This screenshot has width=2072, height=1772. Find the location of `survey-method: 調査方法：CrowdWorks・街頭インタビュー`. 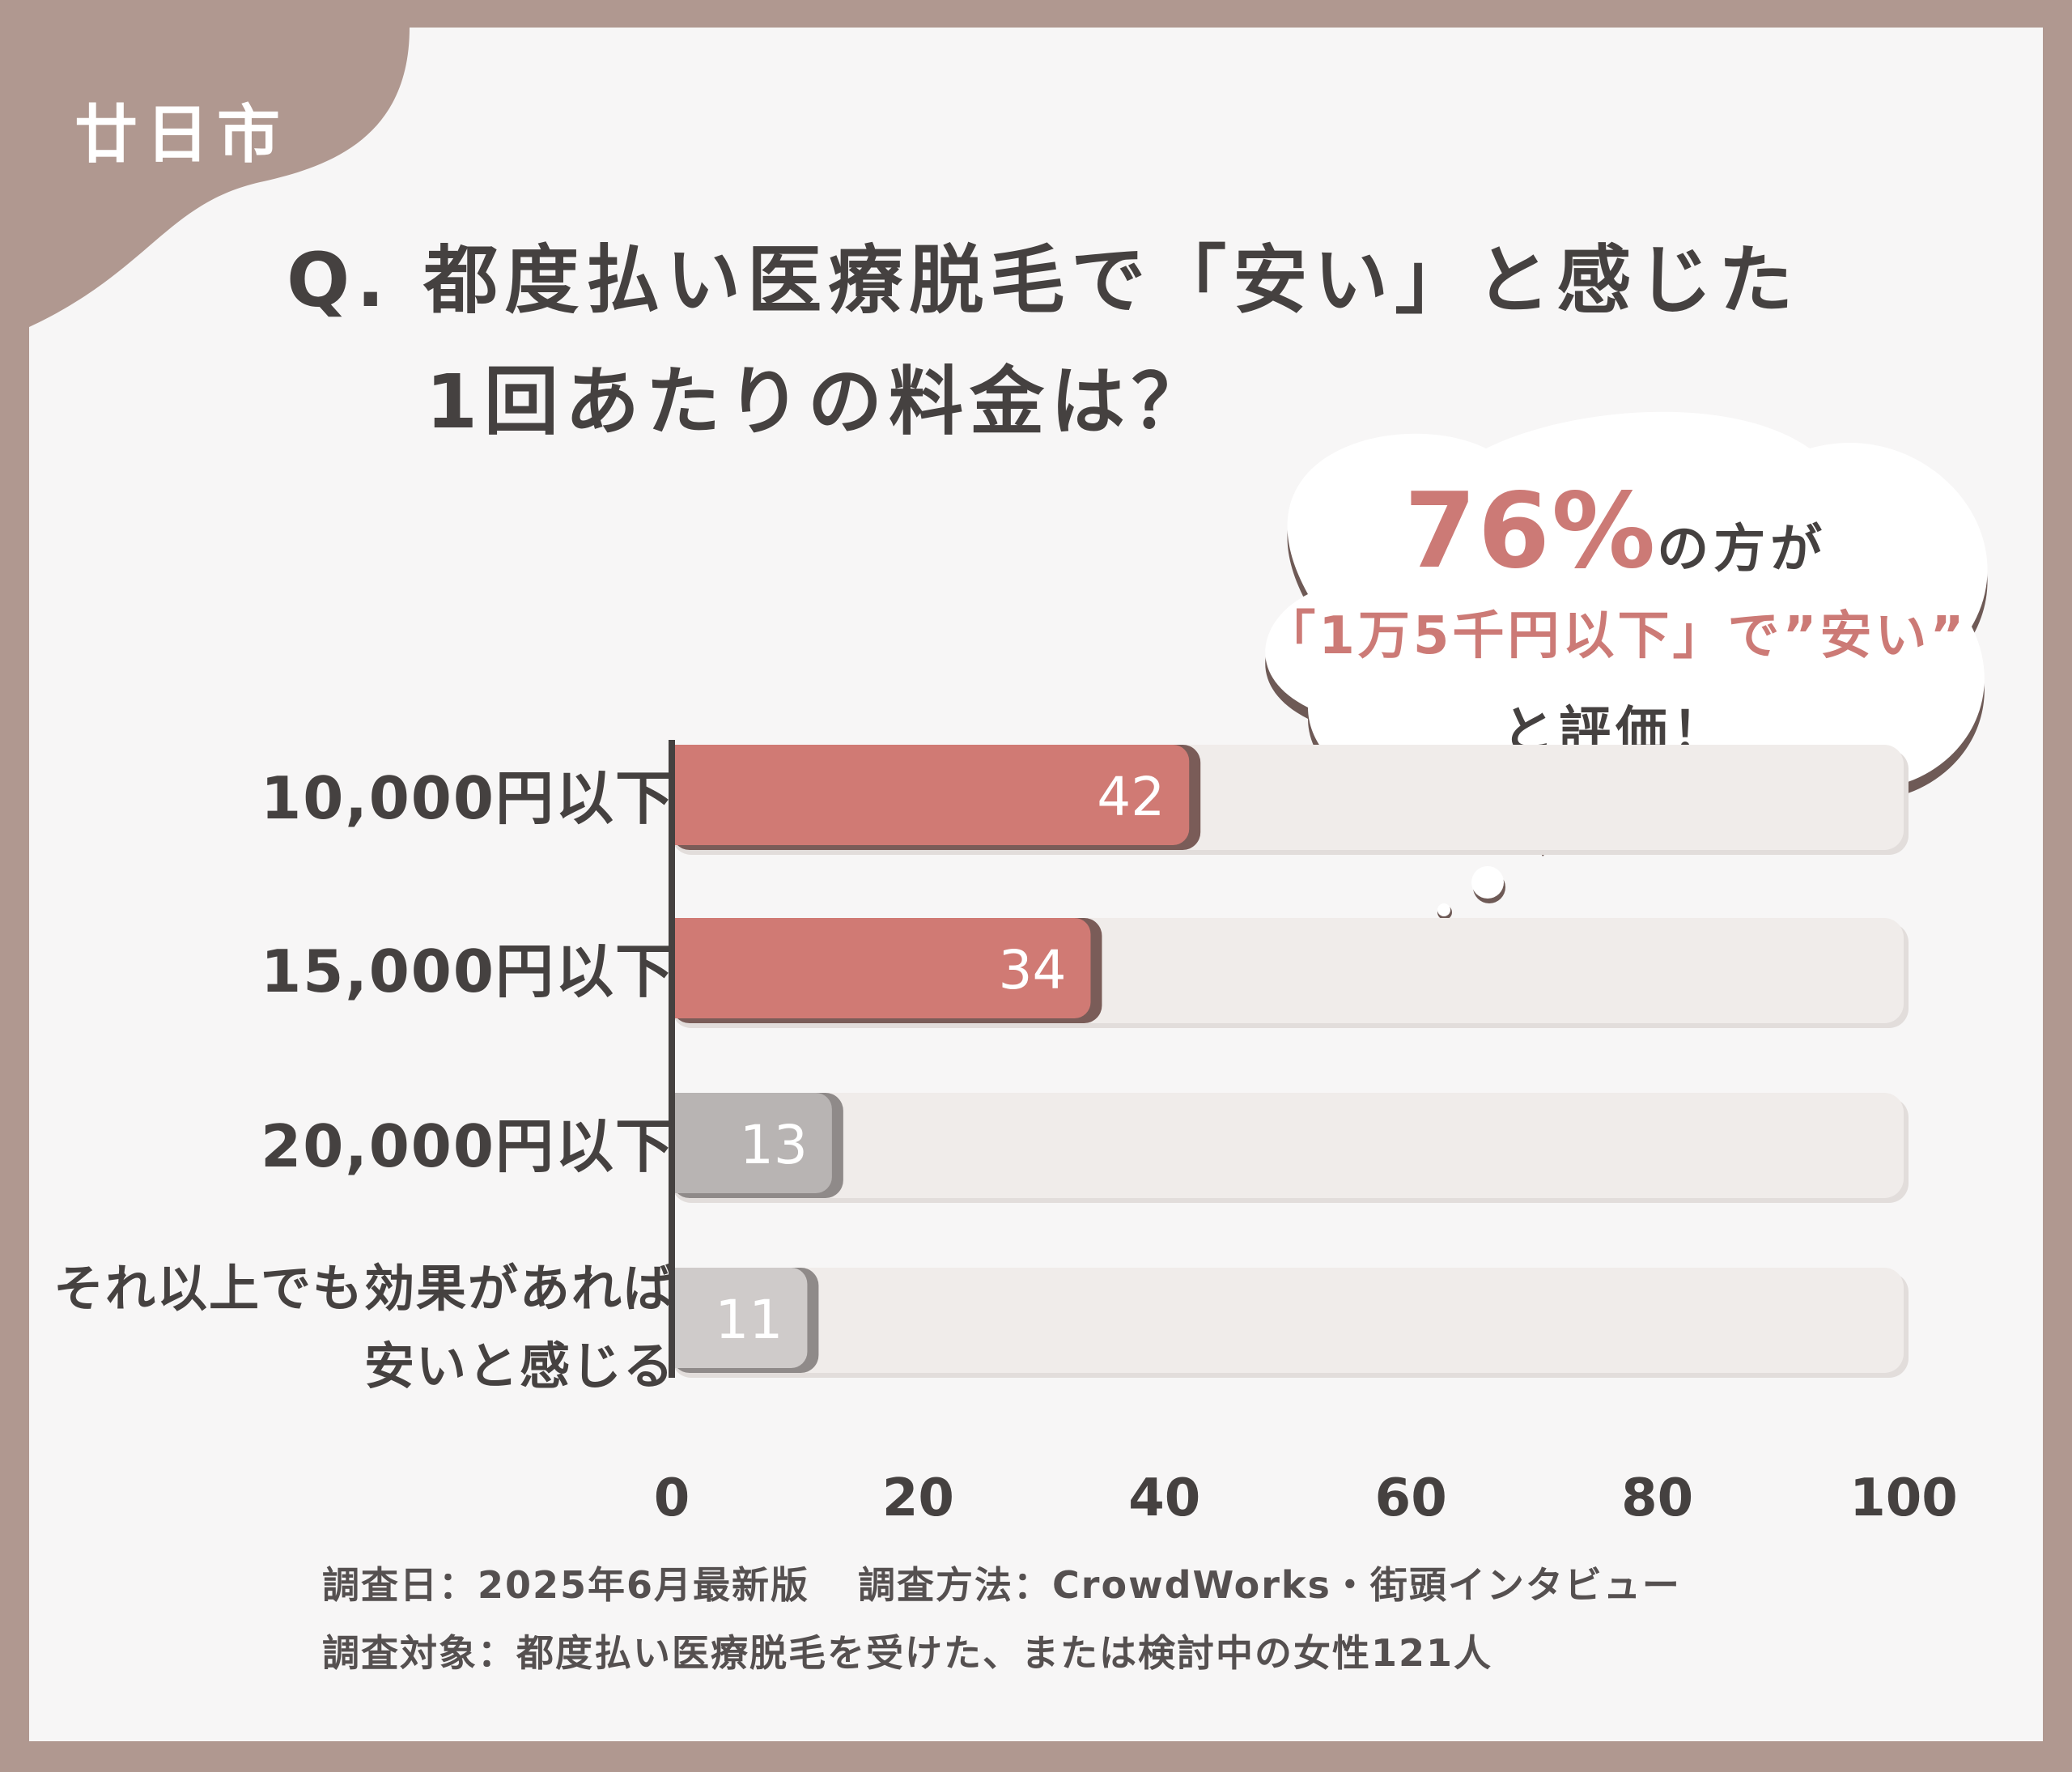

survey-method: 調査方法：CrowdWorks・街頭インタビュー is located at coordinates (1269, 1585).